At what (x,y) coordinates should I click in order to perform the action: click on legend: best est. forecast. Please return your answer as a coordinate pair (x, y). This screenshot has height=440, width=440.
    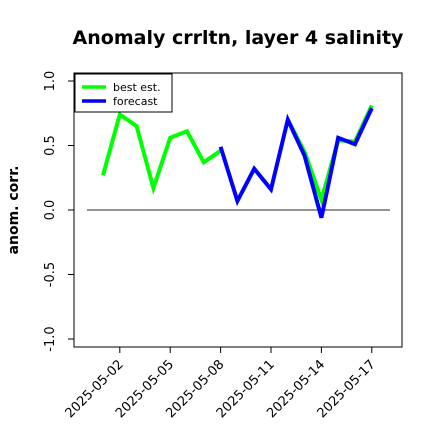
    Looking at the image, I should click on (123, 93).